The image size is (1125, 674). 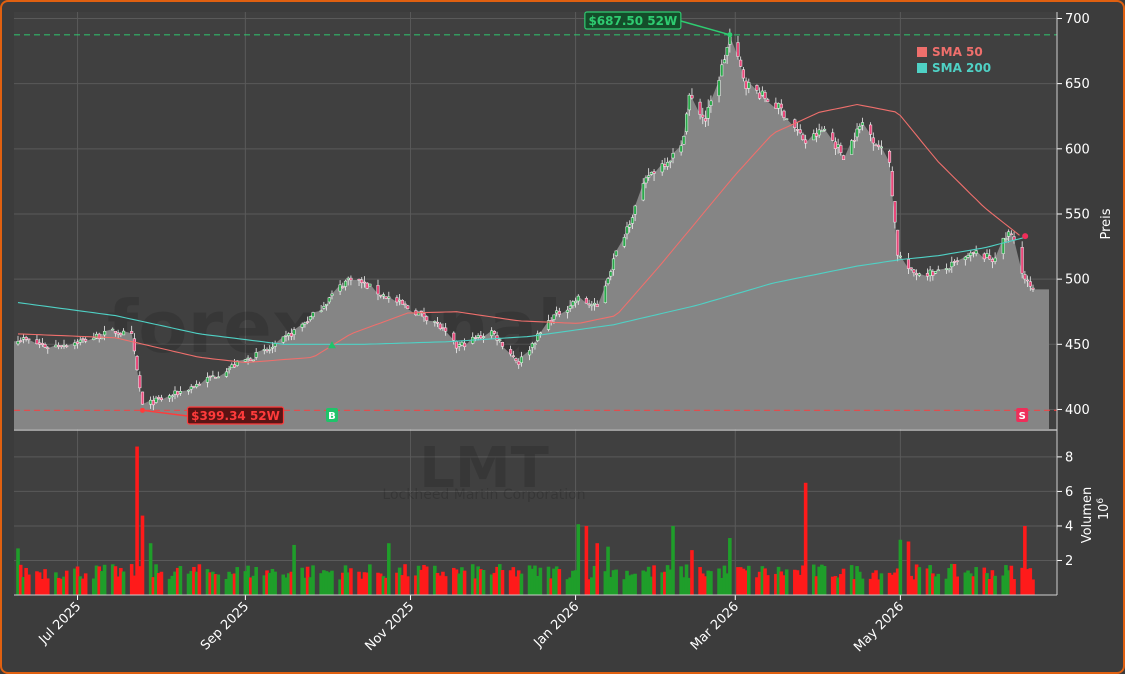 What do you see at coordinates (1069, 561) in the screenshot?
I see `volume-tick-label: 2` at bounding box center [1069, 561].